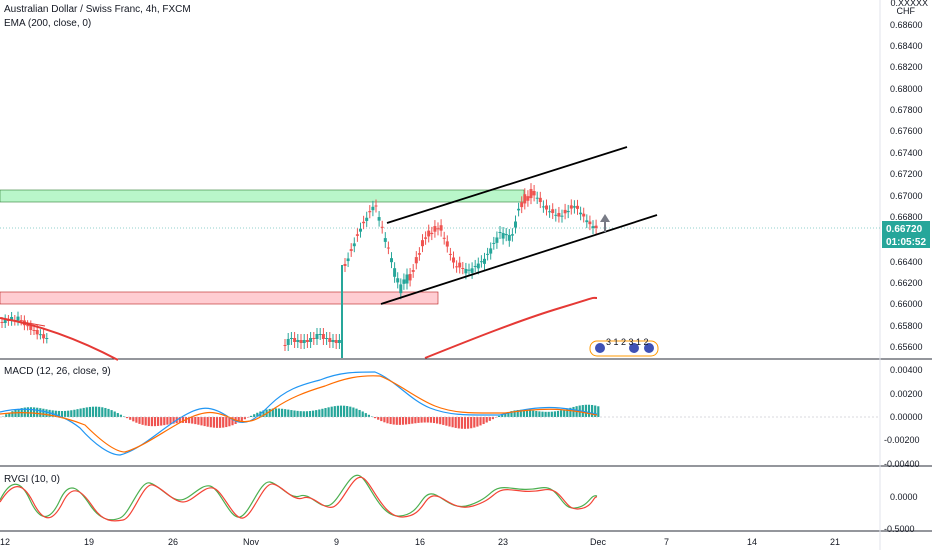  I want to click on downtrend-marker, so click(23, 322).